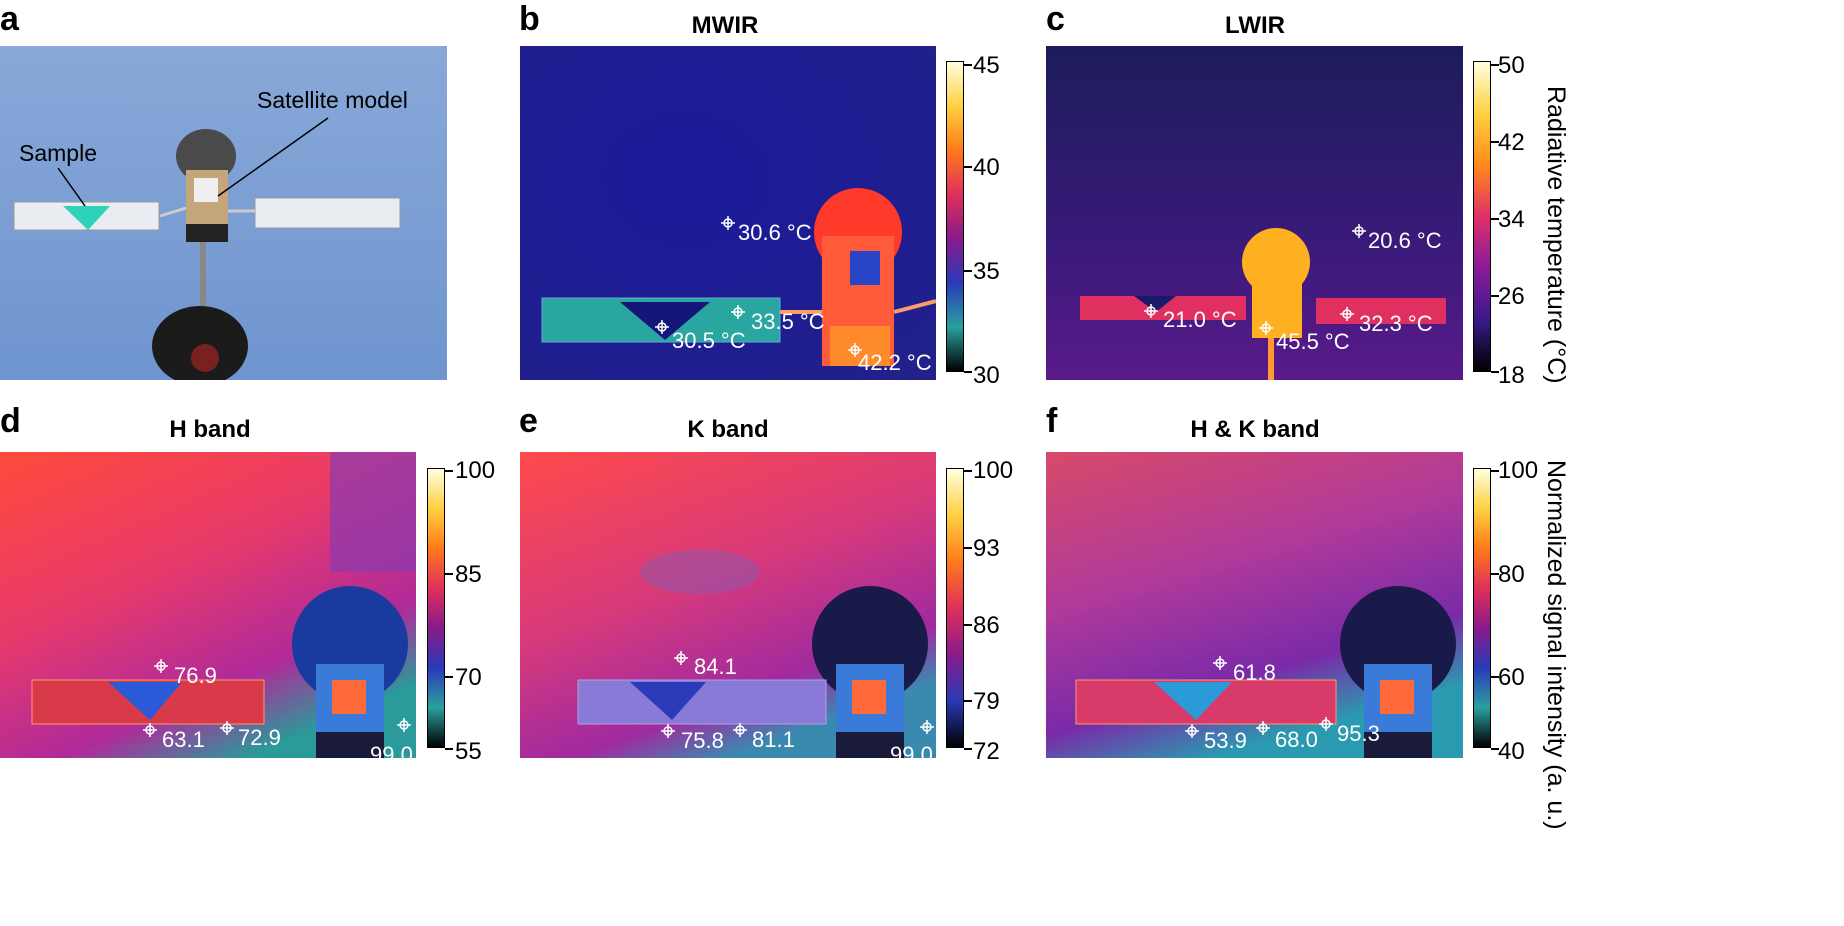 Image resolution: width=1844 pixels, height=926 pixels. What do you see at coordinates (728, 605) in the screenshot?
I see `k-band-image` at bounding box center [728, 605].